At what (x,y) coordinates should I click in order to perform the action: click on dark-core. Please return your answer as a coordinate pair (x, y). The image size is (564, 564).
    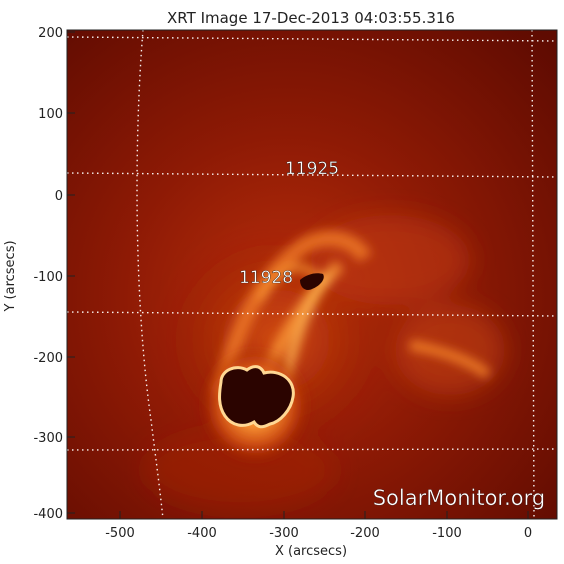
    Looking at the image, I should click on (256, 397).